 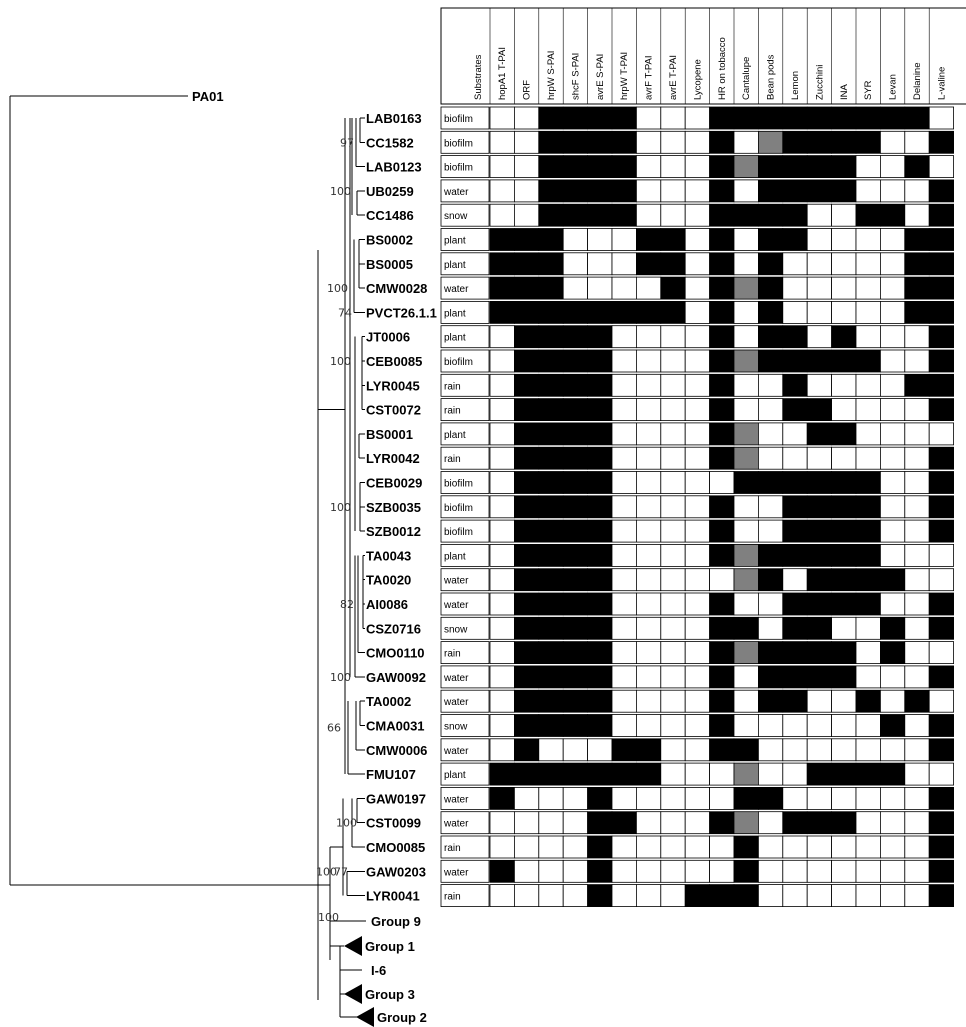 What do you see at coordinates (365, 1017) in the screenshot?
I see `collapsed-clade-triangle` at bounding box center [365, 1017].